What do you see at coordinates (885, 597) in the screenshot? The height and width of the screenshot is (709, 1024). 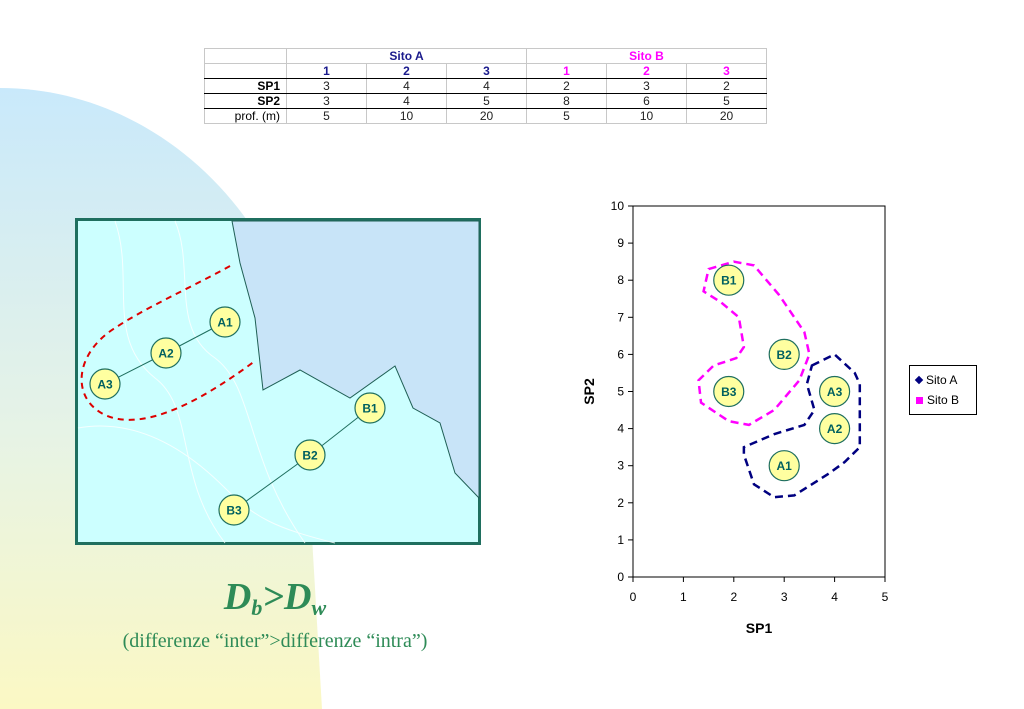 I see `x-tick-label: 5` at bounding box center [885, 597].